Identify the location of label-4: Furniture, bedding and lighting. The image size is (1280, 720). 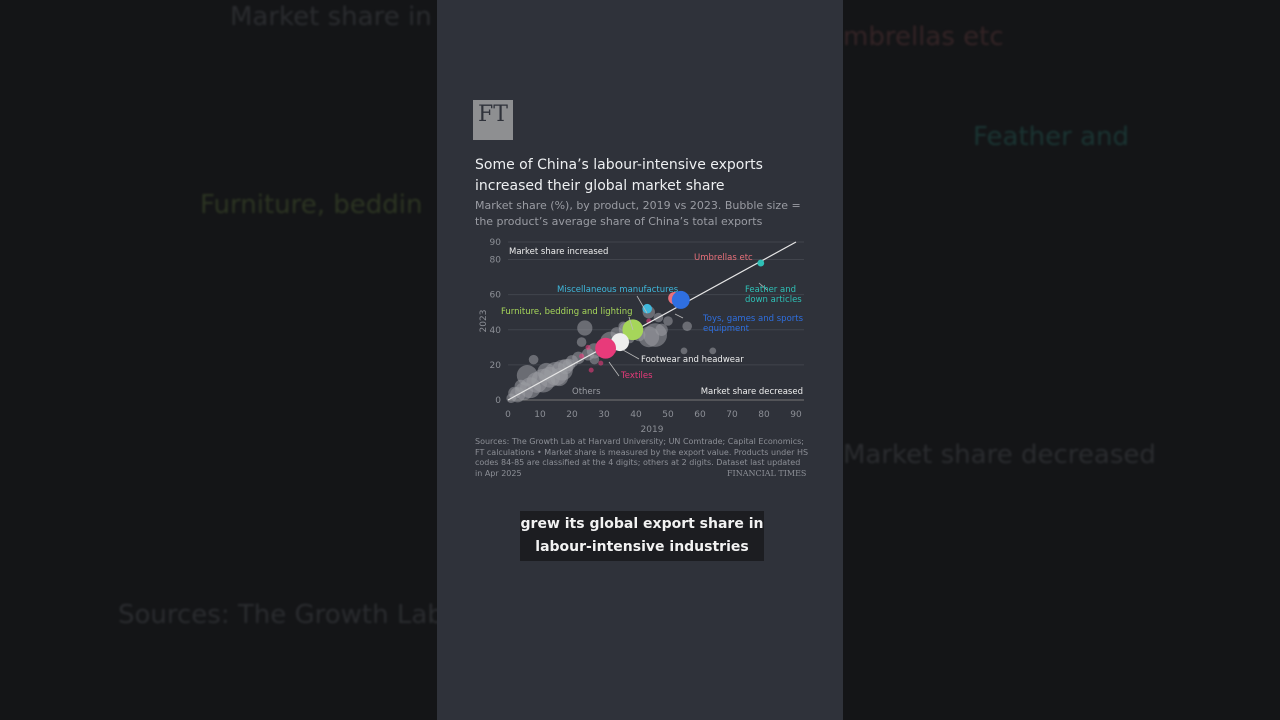
(567, 312).